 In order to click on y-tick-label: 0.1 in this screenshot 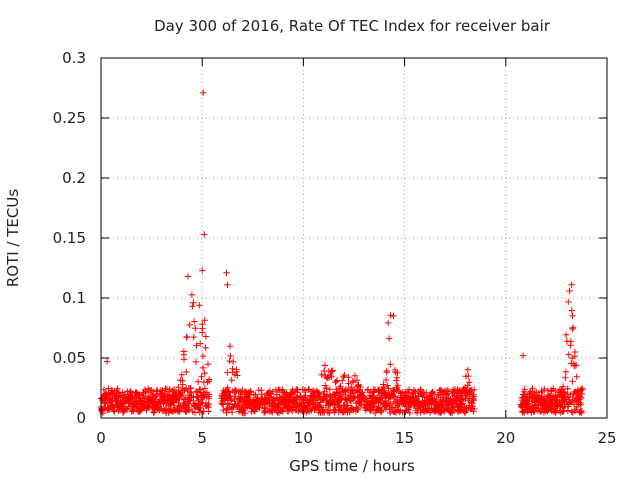, I will do `click(74, 298)`.